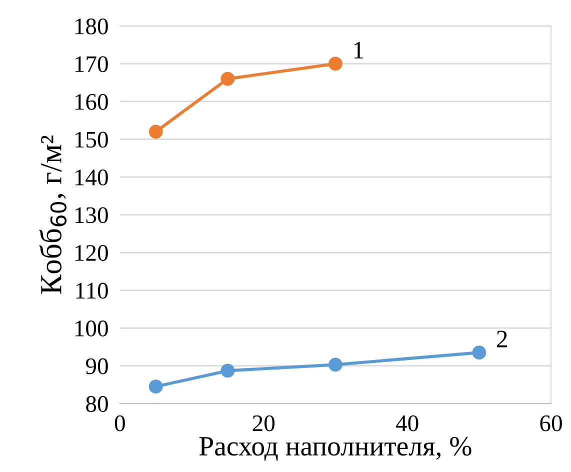  What do you see at coordinates (407, 423) in the screenshot?
I see `x-tick-label: 40` at bounding box center [407, 423].